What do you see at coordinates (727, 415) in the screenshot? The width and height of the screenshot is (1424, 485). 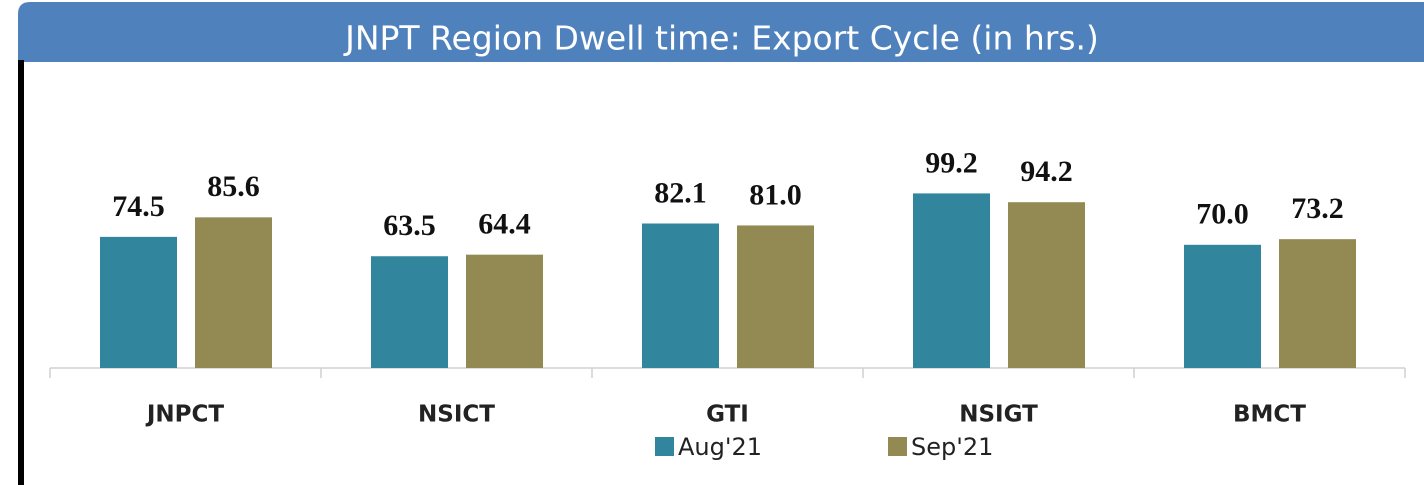 I see `x-tick-label: GTI` at bounding box center [727, 415].